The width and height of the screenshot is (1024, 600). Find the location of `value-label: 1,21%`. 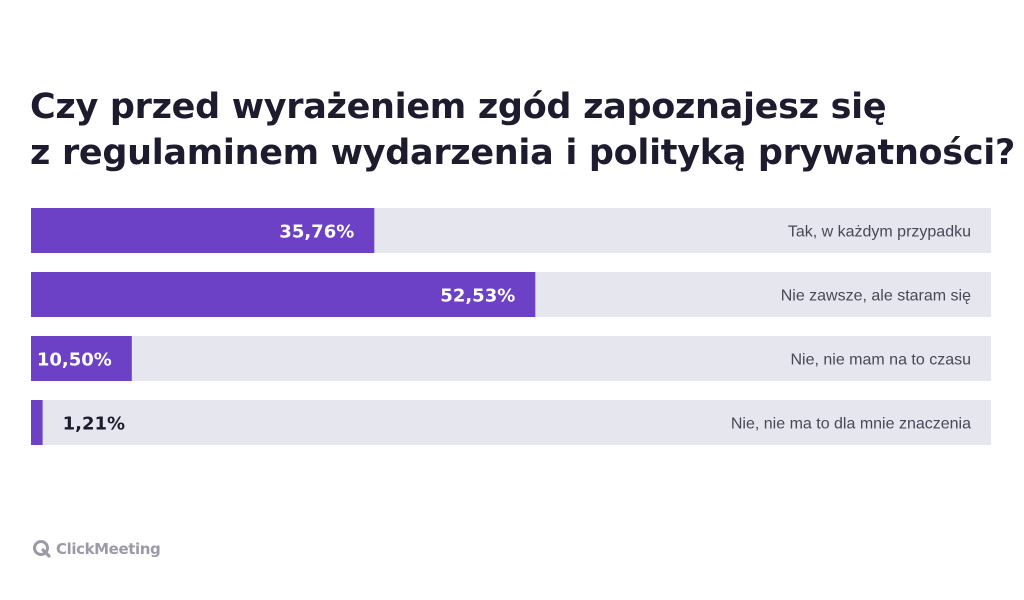

value-label: 1,21% is located at coordinates (94, 424).